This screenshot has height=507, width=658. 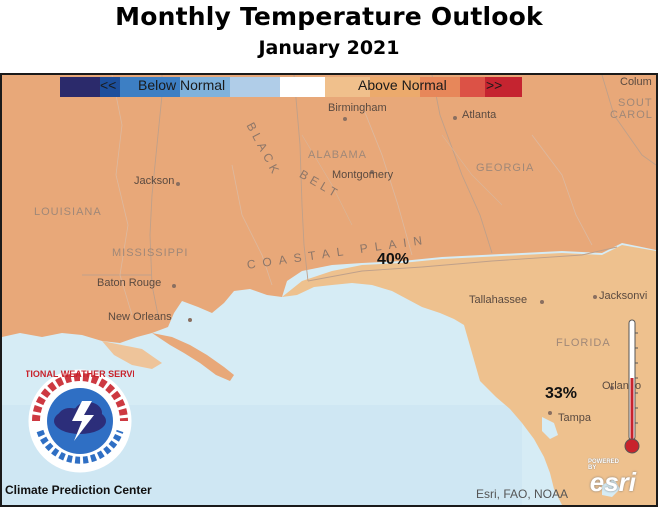 I want to click on esri-logo-icon: POWERED BY esri, so click(x=617, y=480).